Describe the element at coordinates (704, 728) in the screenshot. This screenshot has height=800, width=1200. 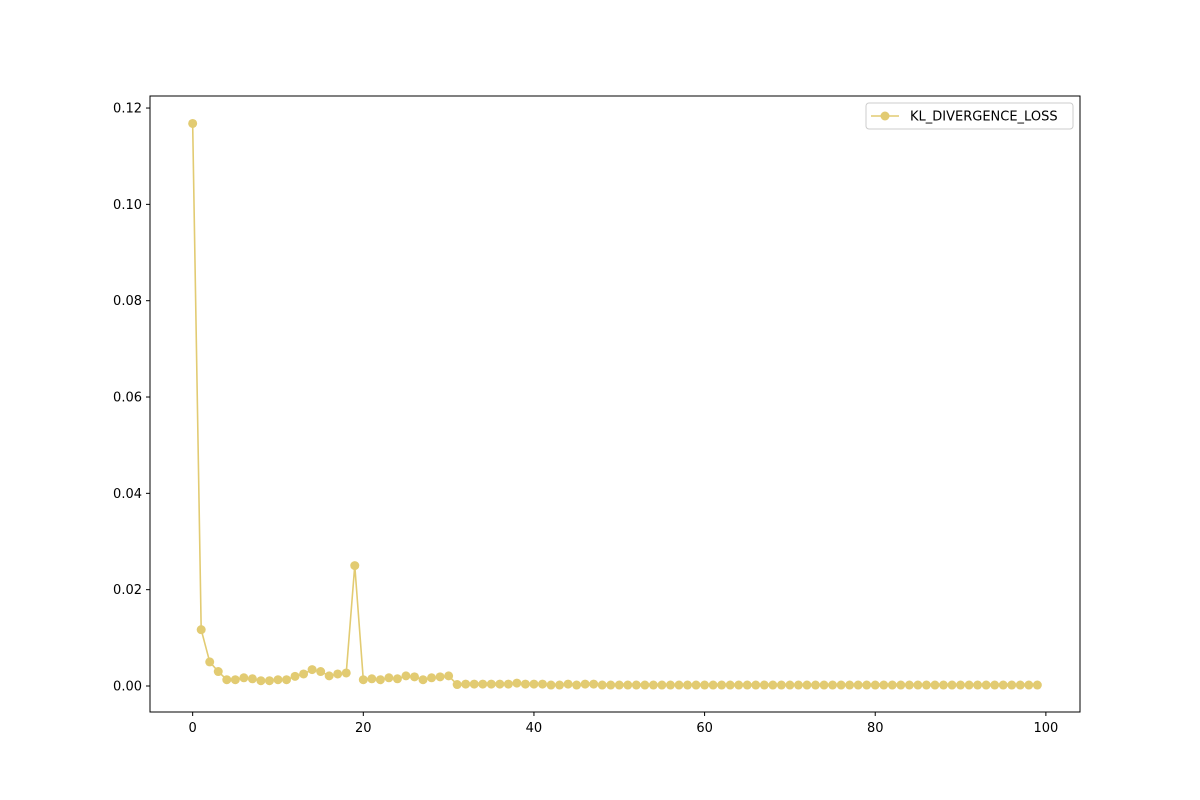
I see `x-tick-label: 60` at that location.